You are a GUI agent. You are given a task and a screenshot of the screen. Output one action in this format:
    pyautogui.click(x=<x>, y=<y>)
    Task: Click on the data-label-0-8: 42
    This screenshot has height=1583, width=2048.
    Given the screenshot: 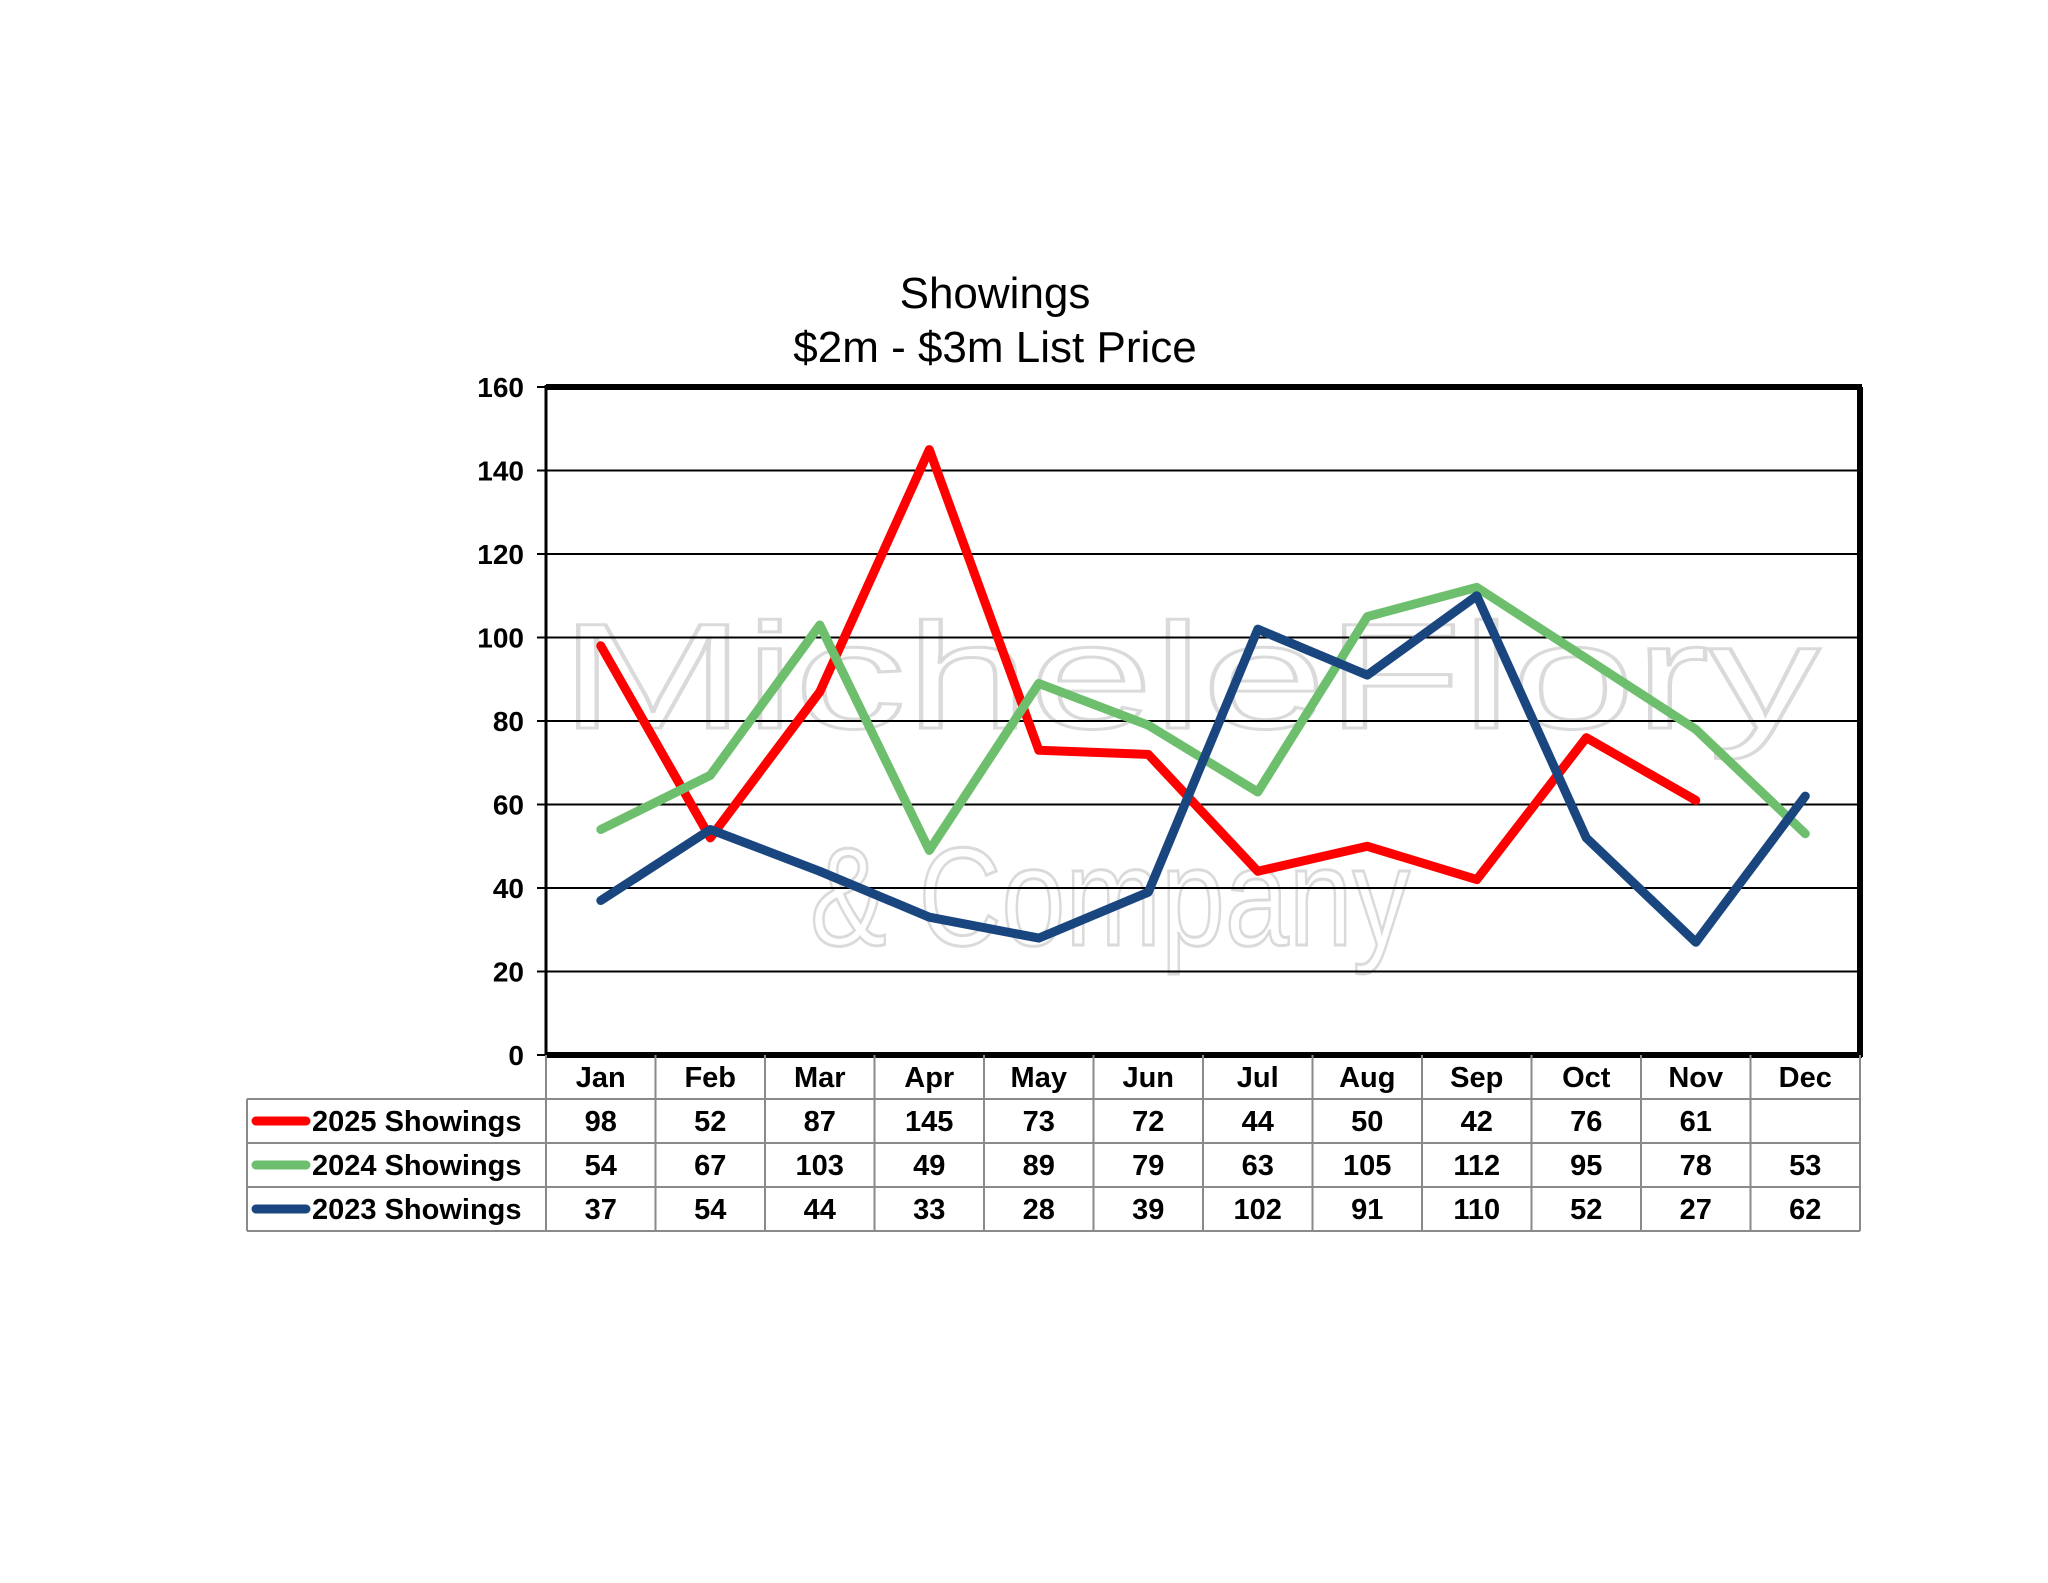 What is the action you would take?
    pyautogui.click(x=1477, y=1122)
    